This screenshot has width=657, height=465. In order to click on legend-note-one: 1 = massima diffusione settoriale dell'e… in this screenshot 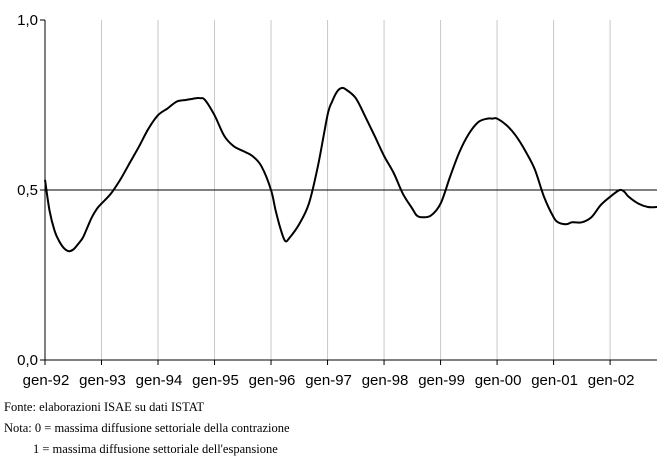, I will do `click(155, 449)`.